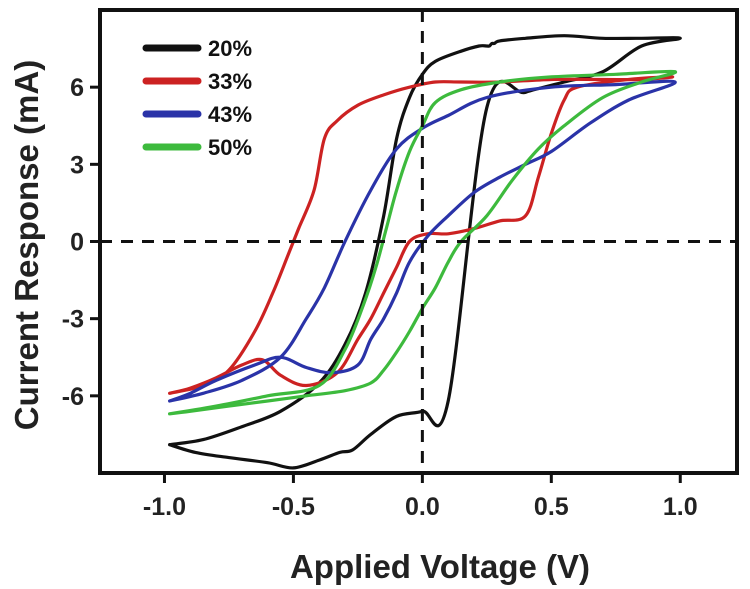 The height and width of the screenshot is (589, 750). Describe the element at coordinates (230, 114) in the screenshot. I see `legend-label: 43%` at that location.